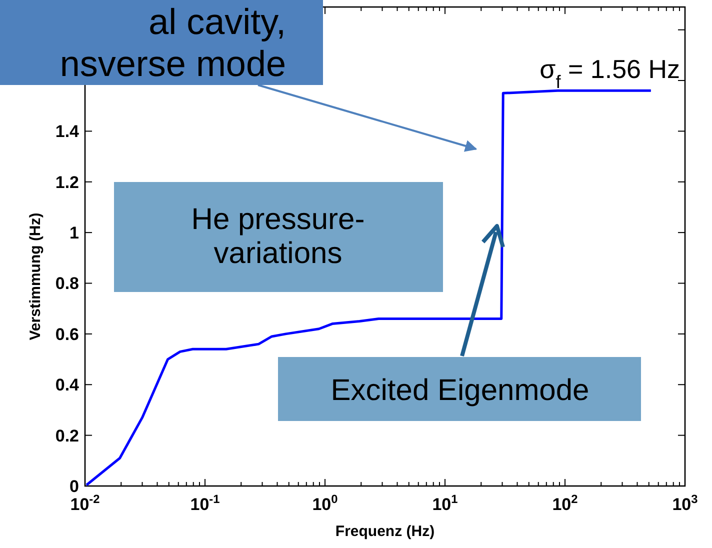 Image resolution: width=712 pixels, height=548 pixels. Describe the element at coordinates (67, 334) in the screenshot. I see `y-tick-label: 0.6` at that location.